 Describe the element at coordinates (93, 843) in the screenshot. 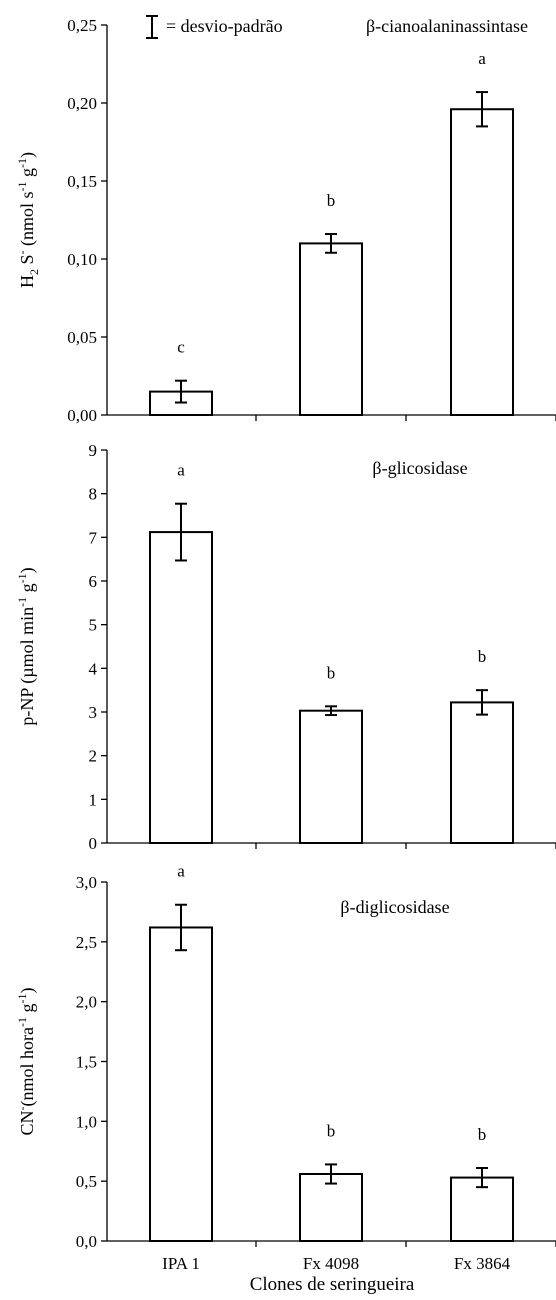

I see `y-tick-label: 0` at that location.